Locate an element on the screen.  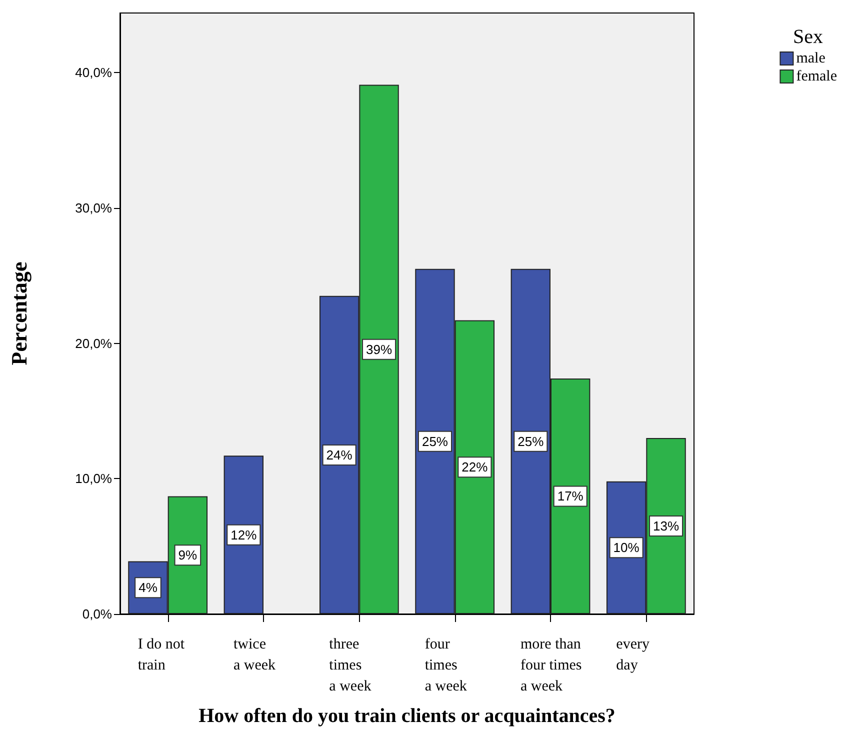
x-tick-label: more than four times a week is located at coordinates (551, 665).